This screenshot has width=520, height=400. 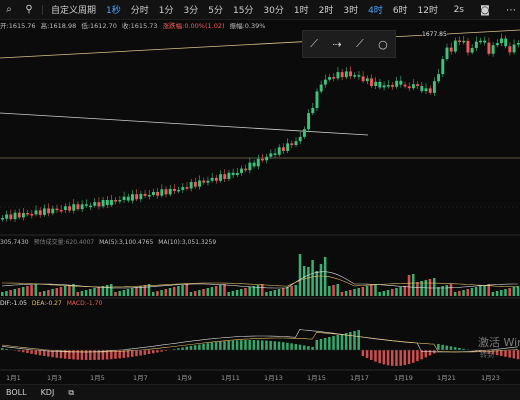 What do you see at coordinates (74, 11) in the screenshot?
I see `period-custom: 自定义周期` at bounding box center [74, 11].